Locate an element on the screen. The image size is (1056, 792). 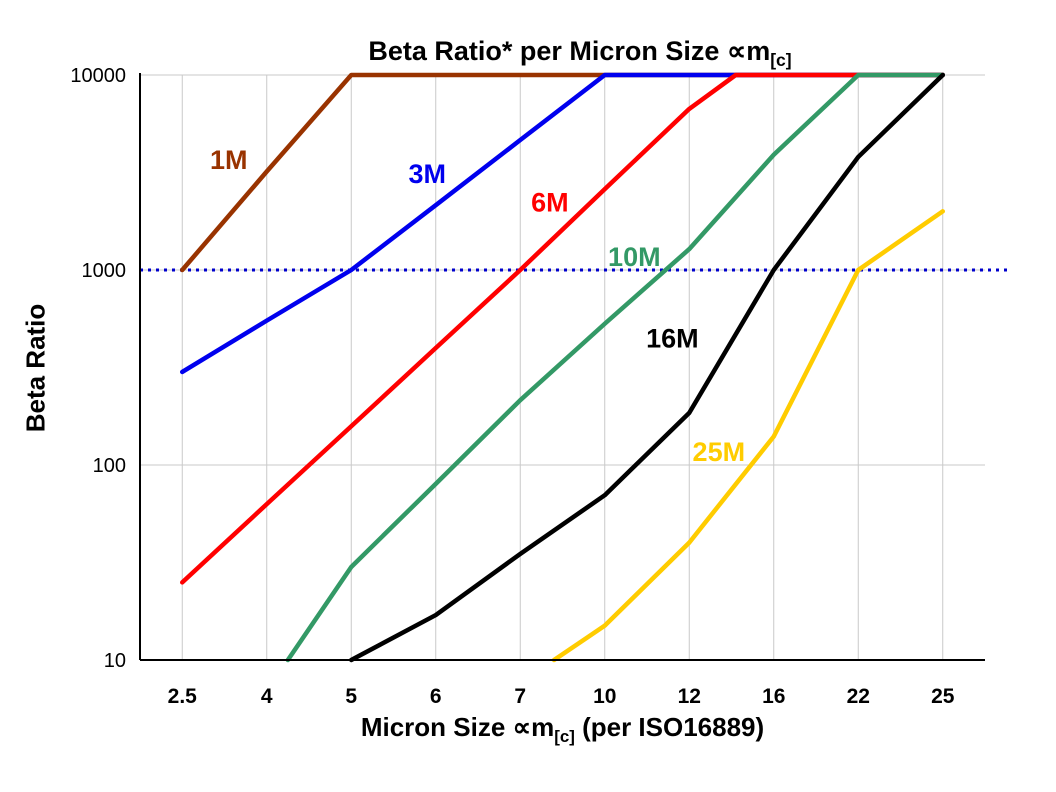
x-tick-label: 7 is located at coordinates (520, 696).